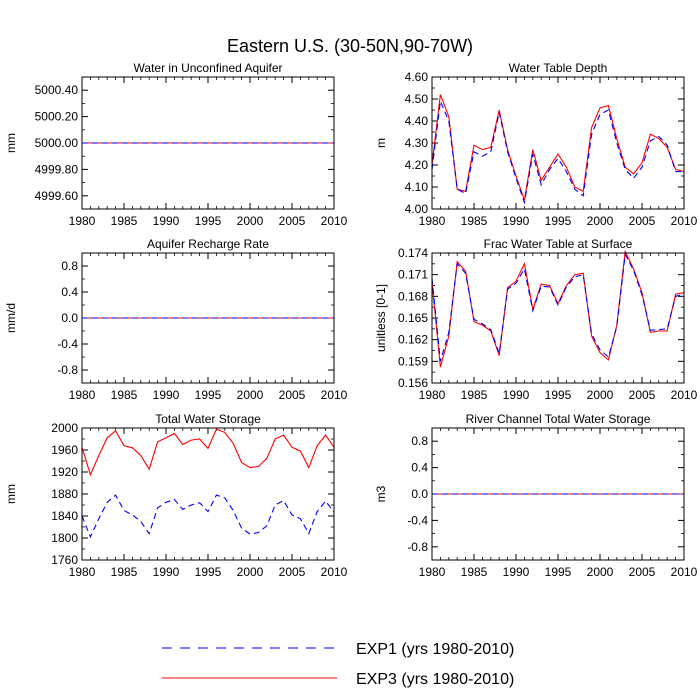  What do you see at coordinates (417, 99) in the screenshot?
I see `panel-water-table-depth-ytick-label: 4.50` at bounding box center [417, 99].